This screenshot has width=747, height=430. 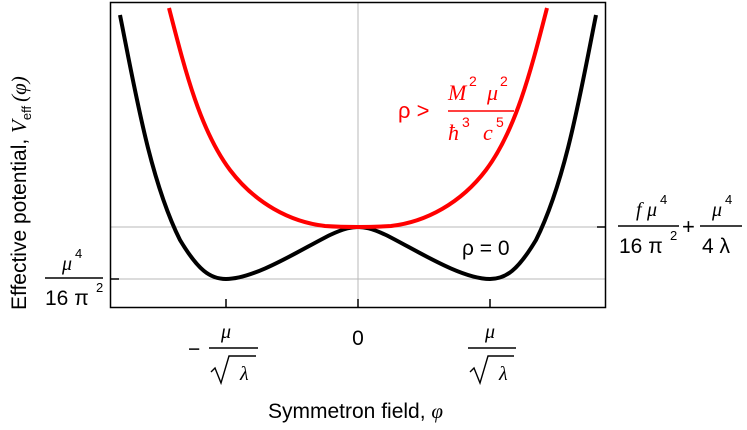 I want to click on xtick-label-minus: − μ λ, so click(x=223, y=353).